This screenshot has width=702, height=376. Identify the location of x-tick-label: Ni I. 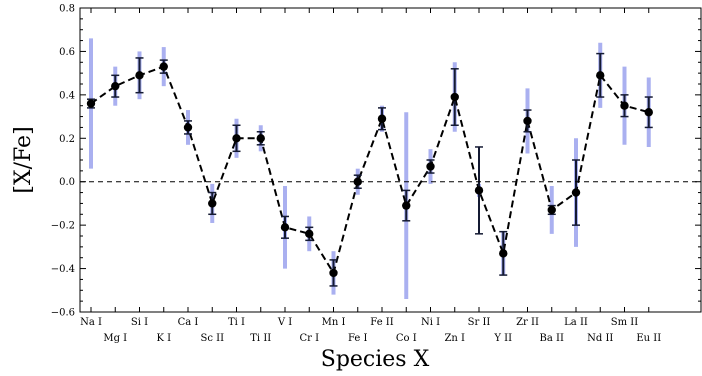
(430, 322).